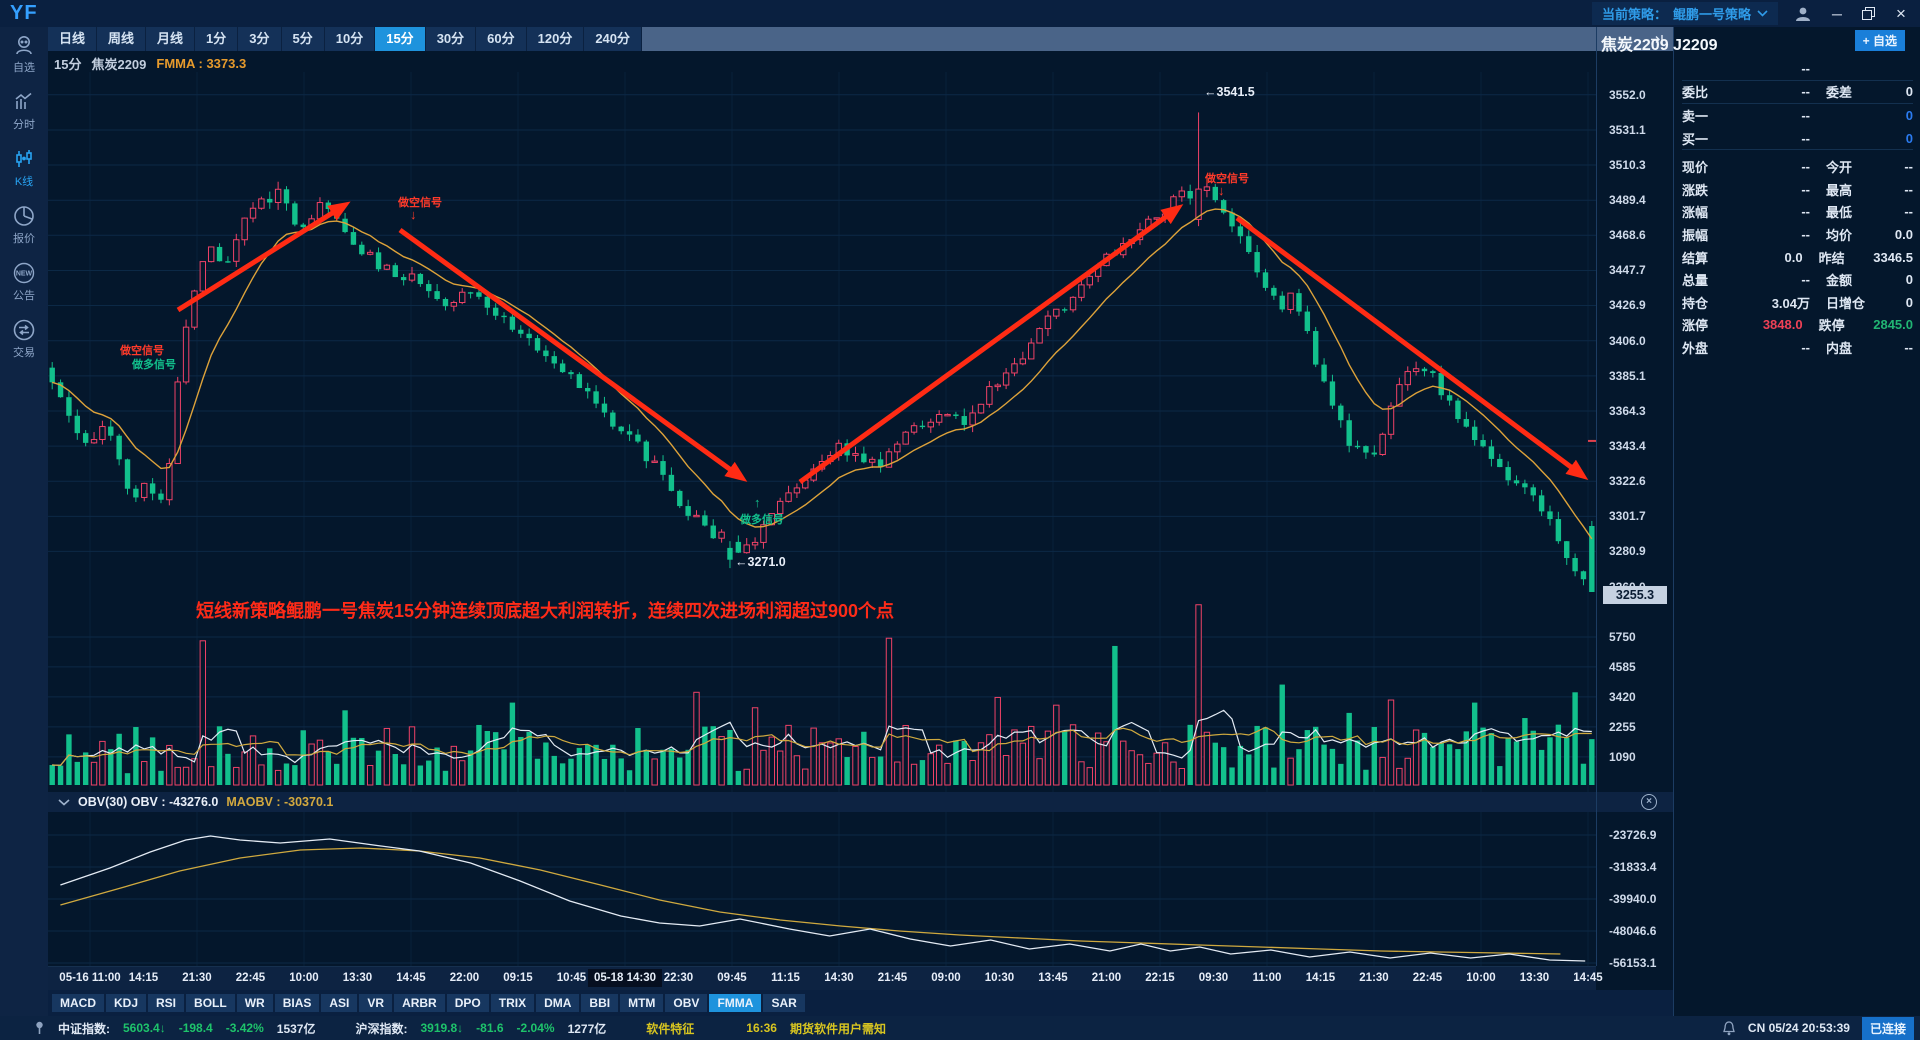 This screenshot has height=1040, width=1920. What do you see at coordinates (24, 282) in the screenshot?
I see `sidebar-item-news: NEW 公告` at bounding box center [24, 282].